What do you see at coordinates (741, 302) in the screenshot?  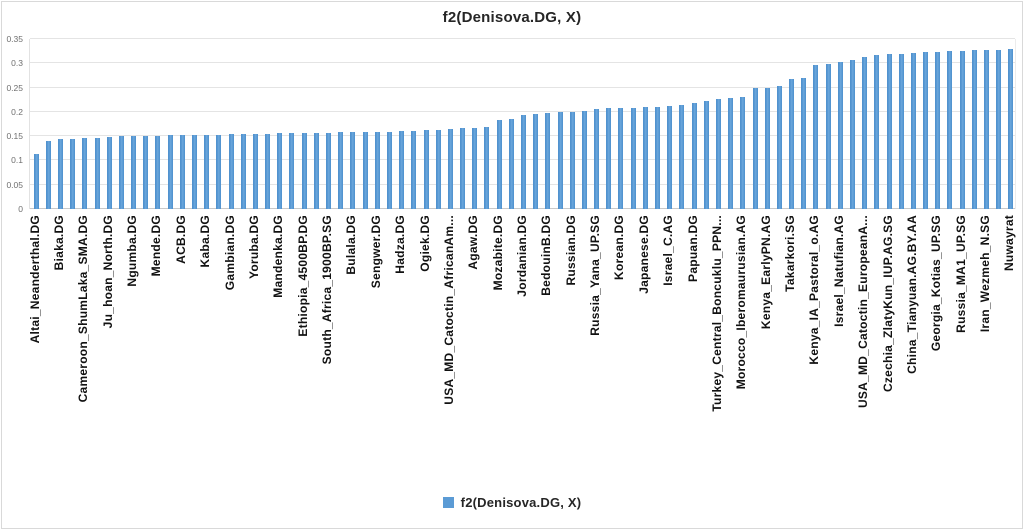 I see `x-category-label: Morocco_Iberomaurusian.AG` at bounding box center [741, 302].